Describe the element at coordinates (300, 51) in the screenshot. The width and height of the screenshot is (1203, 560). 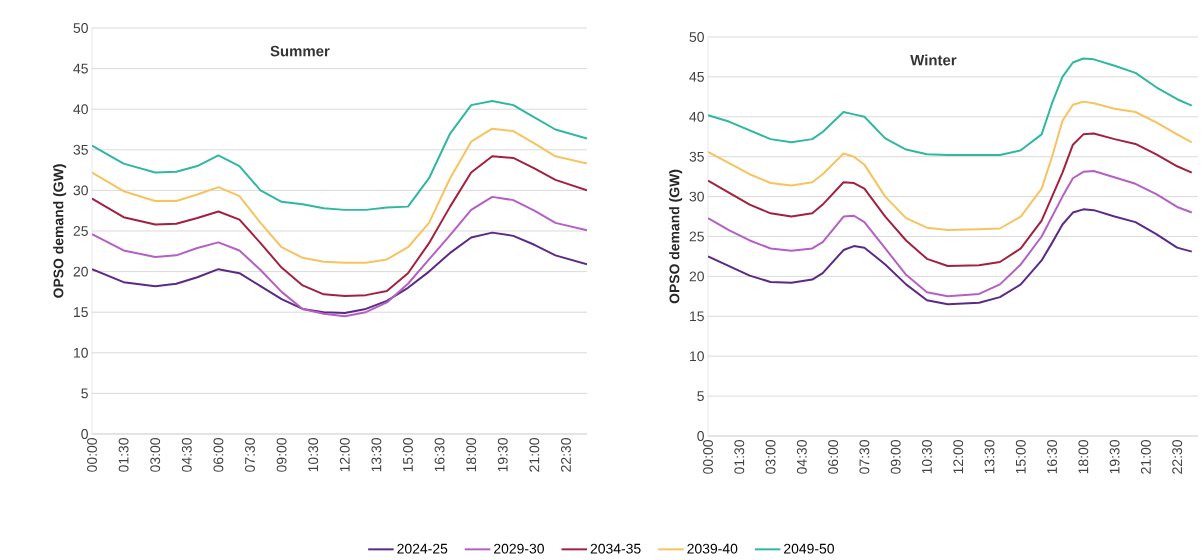
I see `text: Summer` at that location.